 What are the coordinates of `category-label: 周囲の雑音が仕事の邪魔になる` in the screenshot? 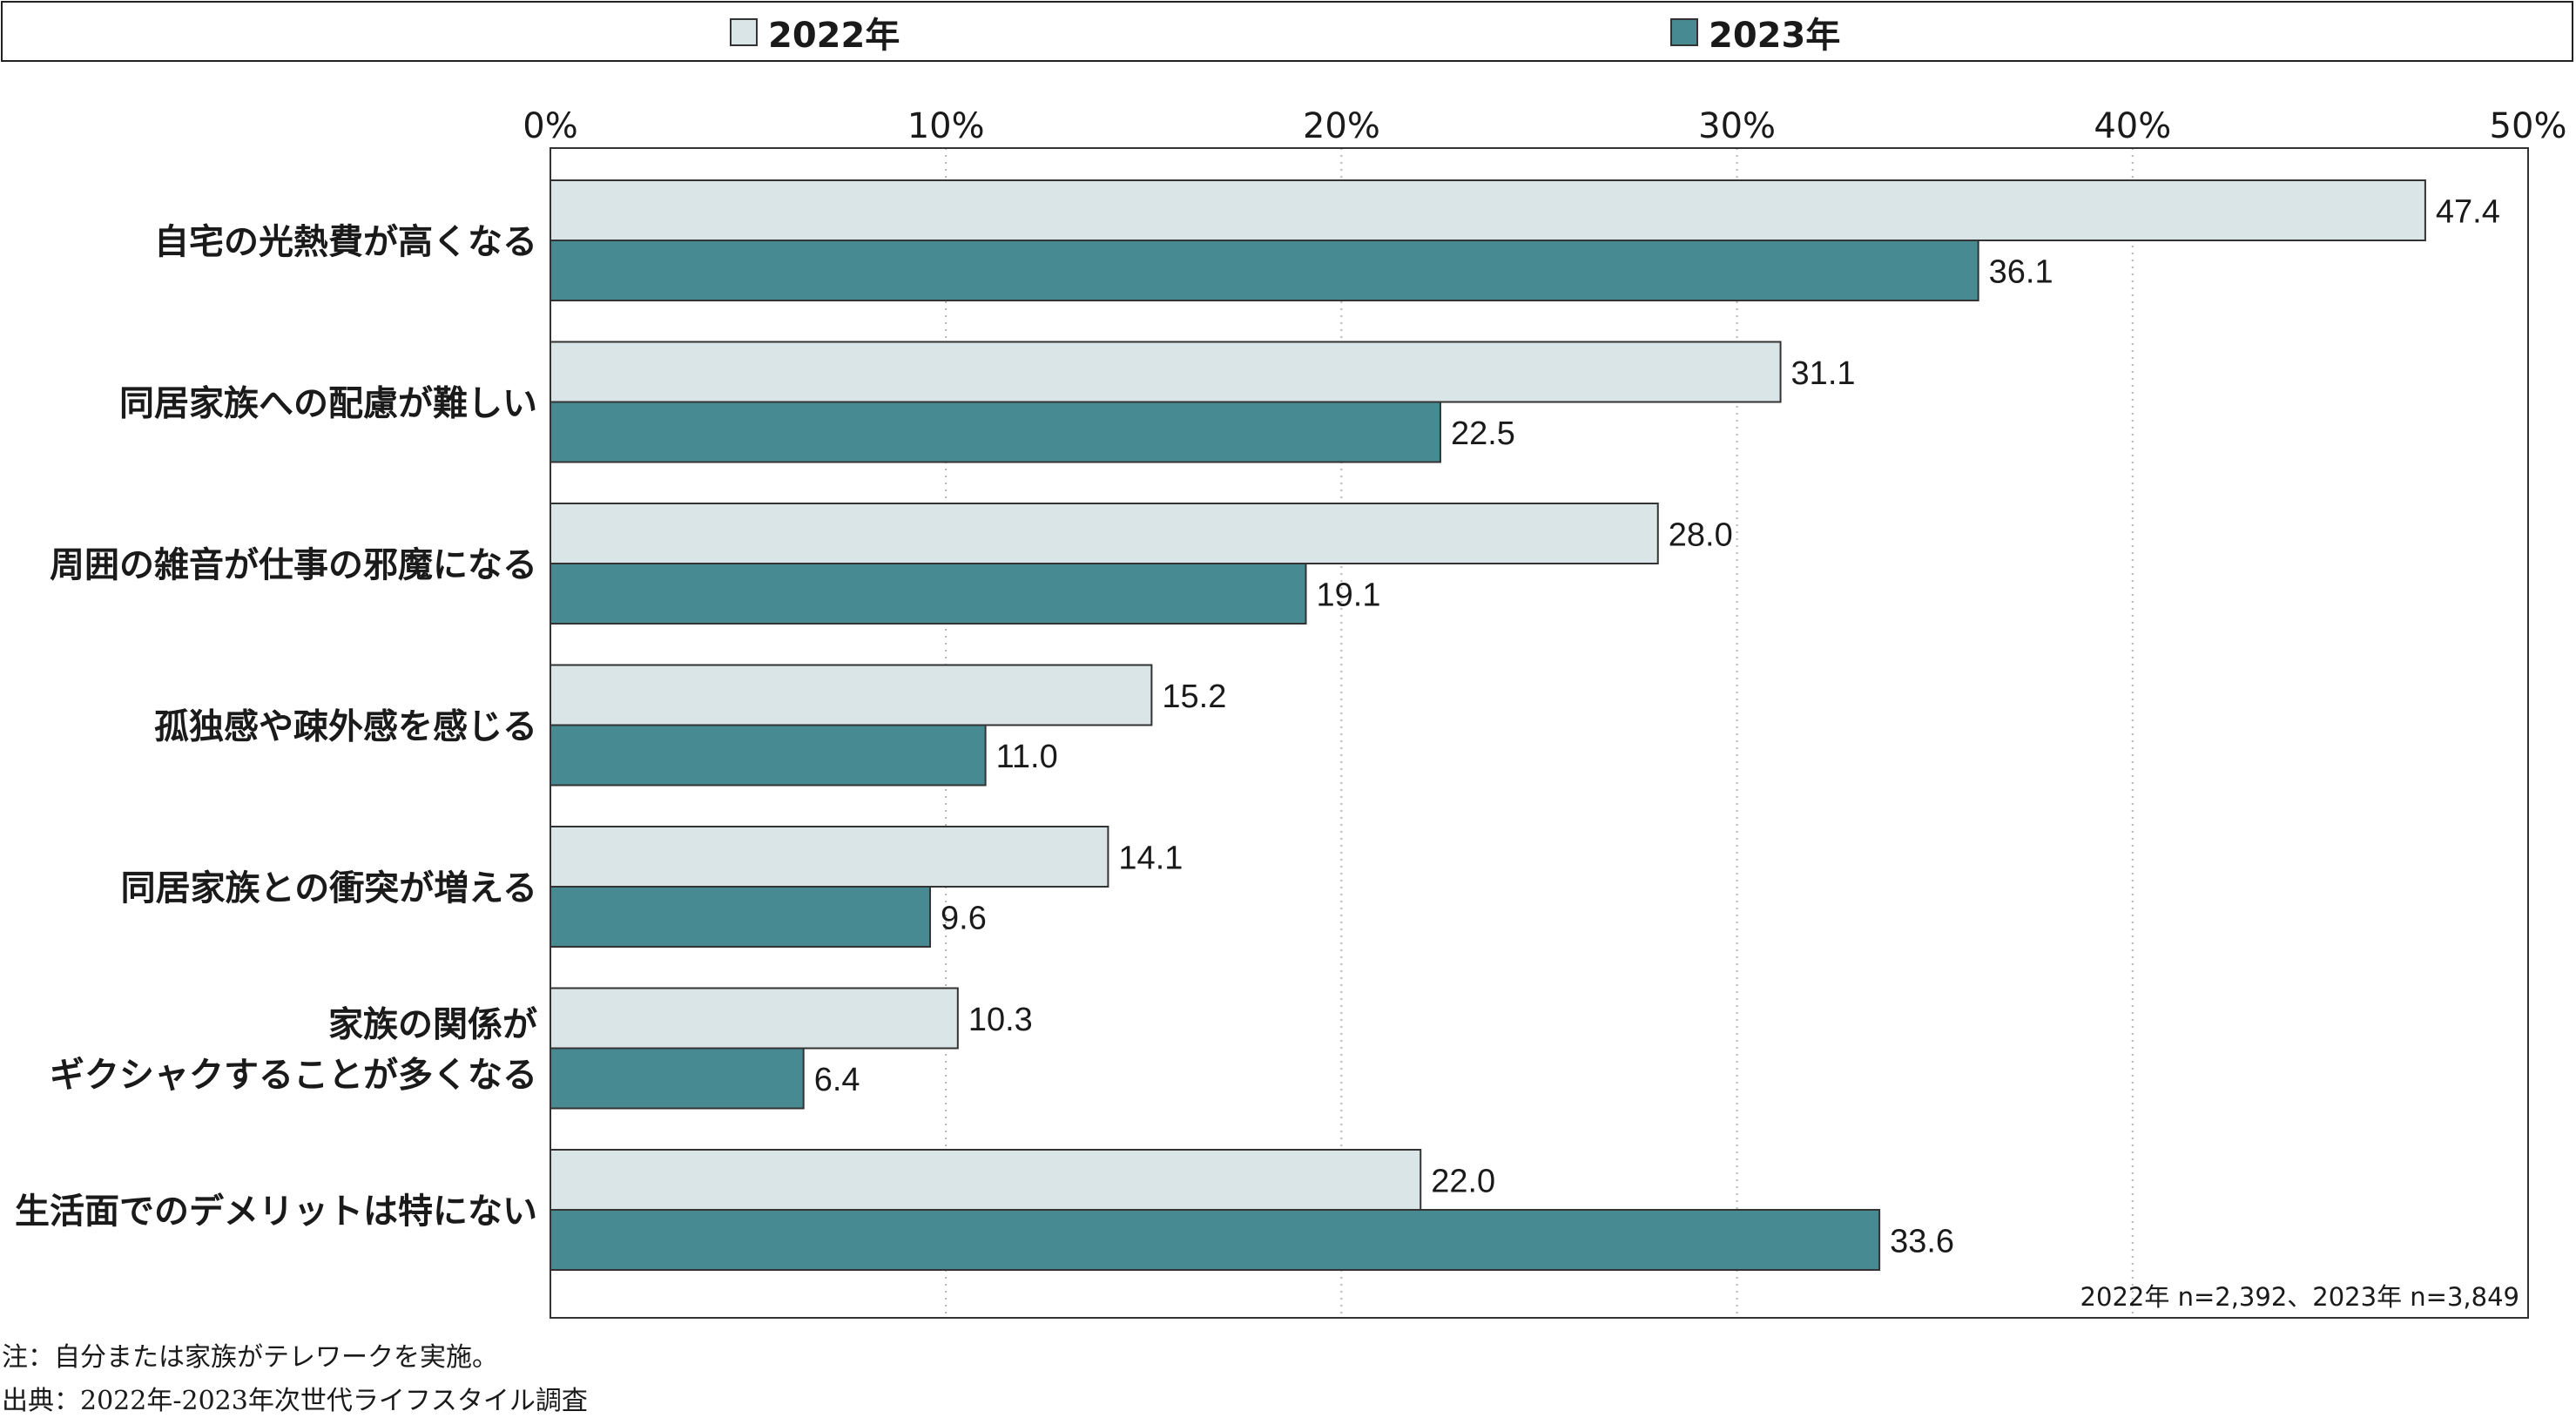 It's located at (293, 565).